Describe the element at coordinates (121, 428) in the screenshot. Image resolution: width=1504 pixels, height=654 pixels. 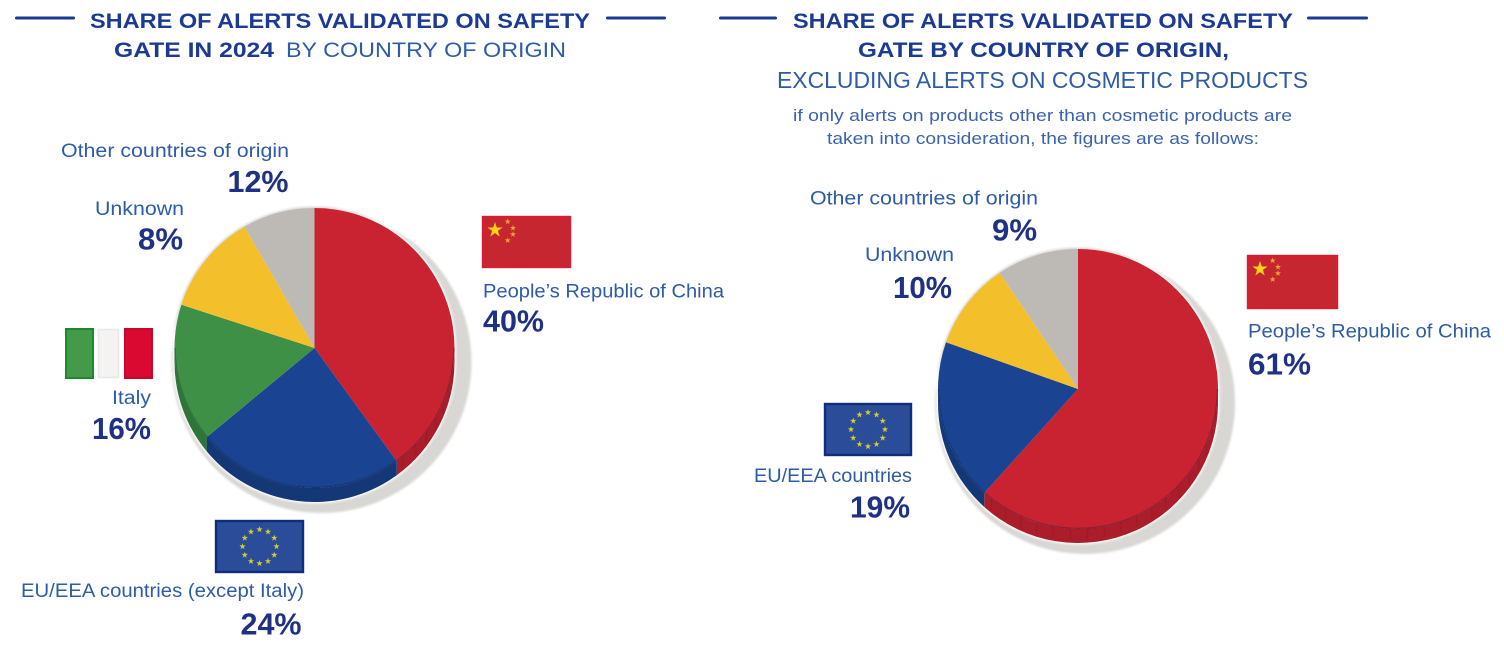
I see `svg-text: 16%` at that location.